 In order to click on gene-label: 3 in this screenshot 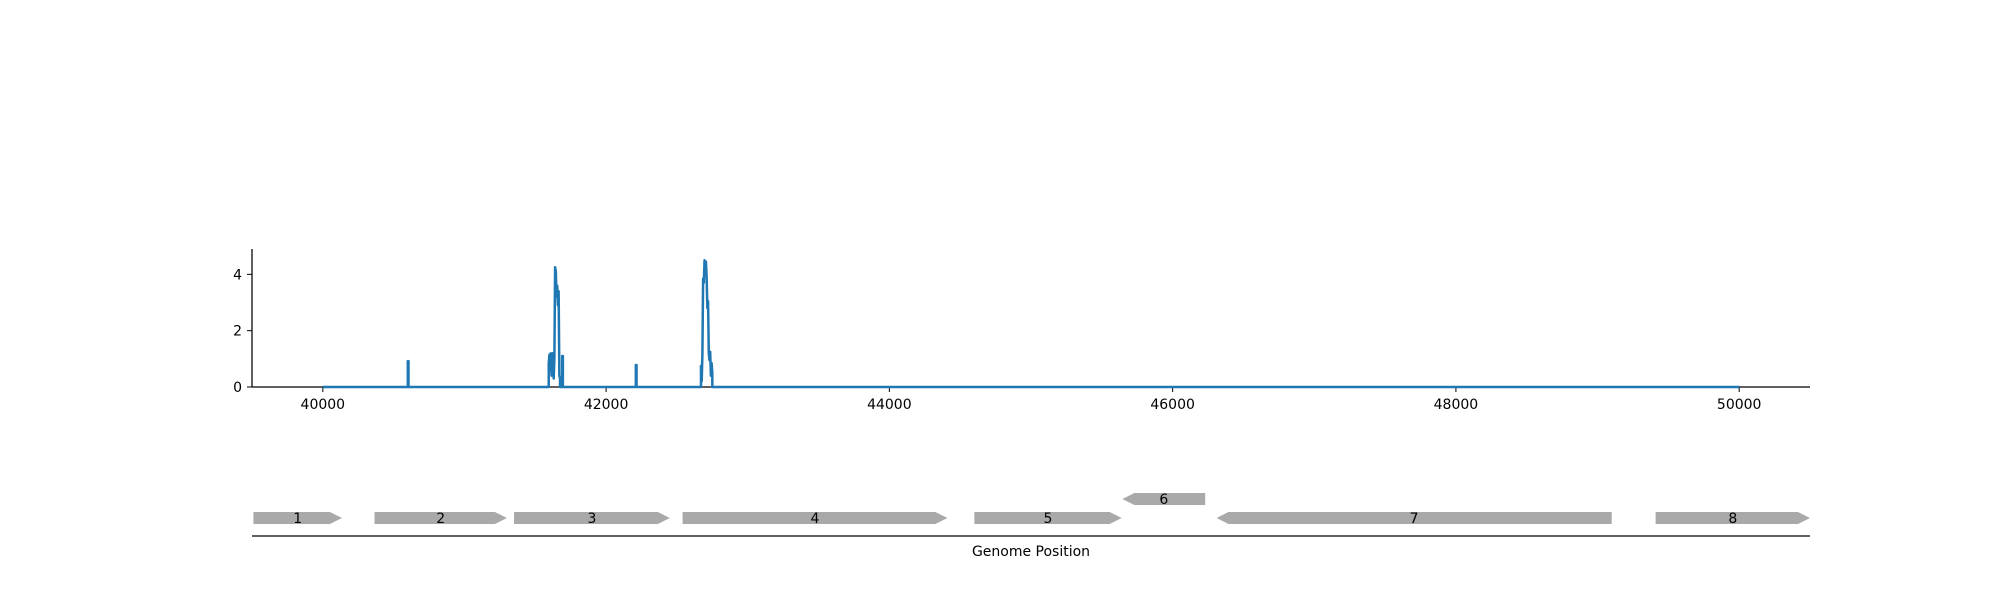, I will do `click(591, 519)`.